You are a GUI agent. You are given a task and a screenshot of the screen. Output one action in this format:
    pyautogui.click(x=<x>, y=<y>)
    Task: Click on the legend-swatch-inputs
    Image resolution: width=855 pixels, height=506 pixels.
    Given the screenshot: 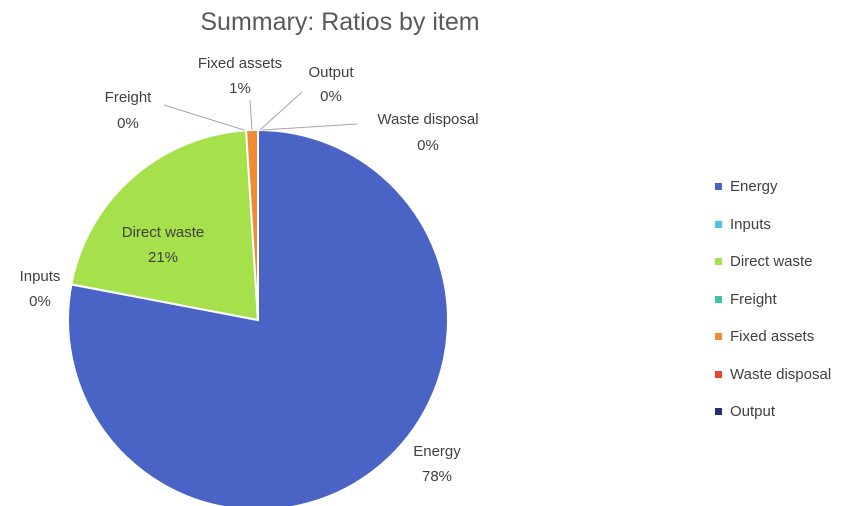 What is the action you would take?
    pyautogui.click(x=718, y=224)
    